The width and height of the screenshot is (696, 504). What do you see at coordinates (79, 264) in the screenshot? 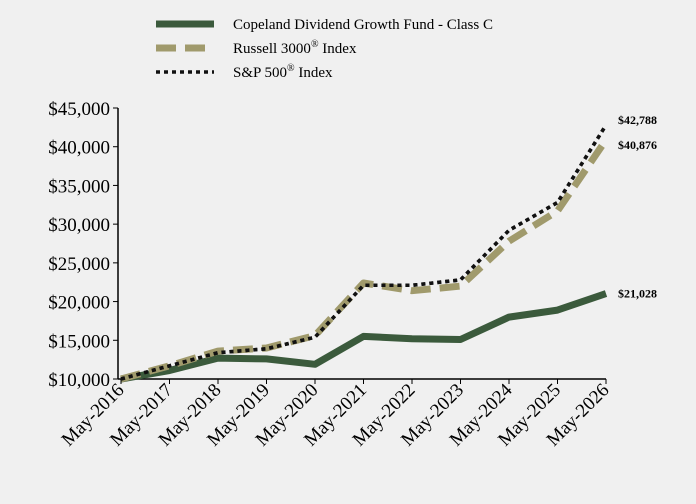
I see `y-tick-label: $25,000` at bounding box center [79, 264].